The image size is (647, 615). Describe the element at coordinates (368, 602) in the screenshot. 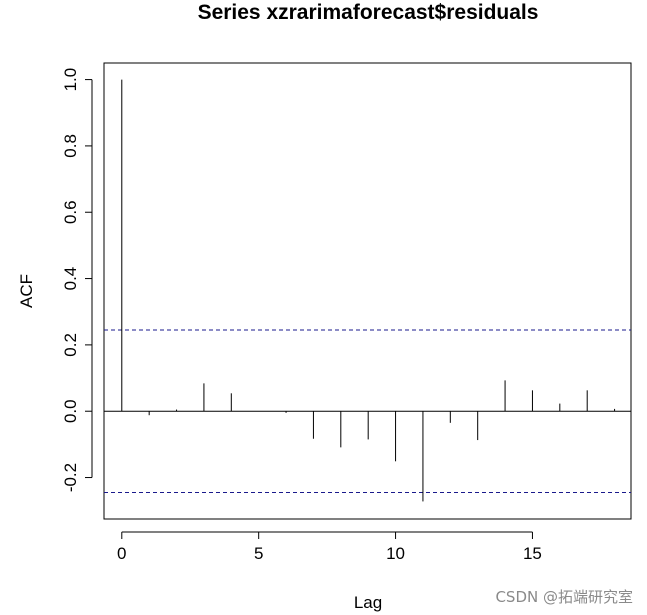

I see `x-axis-label: Lag` at that location.